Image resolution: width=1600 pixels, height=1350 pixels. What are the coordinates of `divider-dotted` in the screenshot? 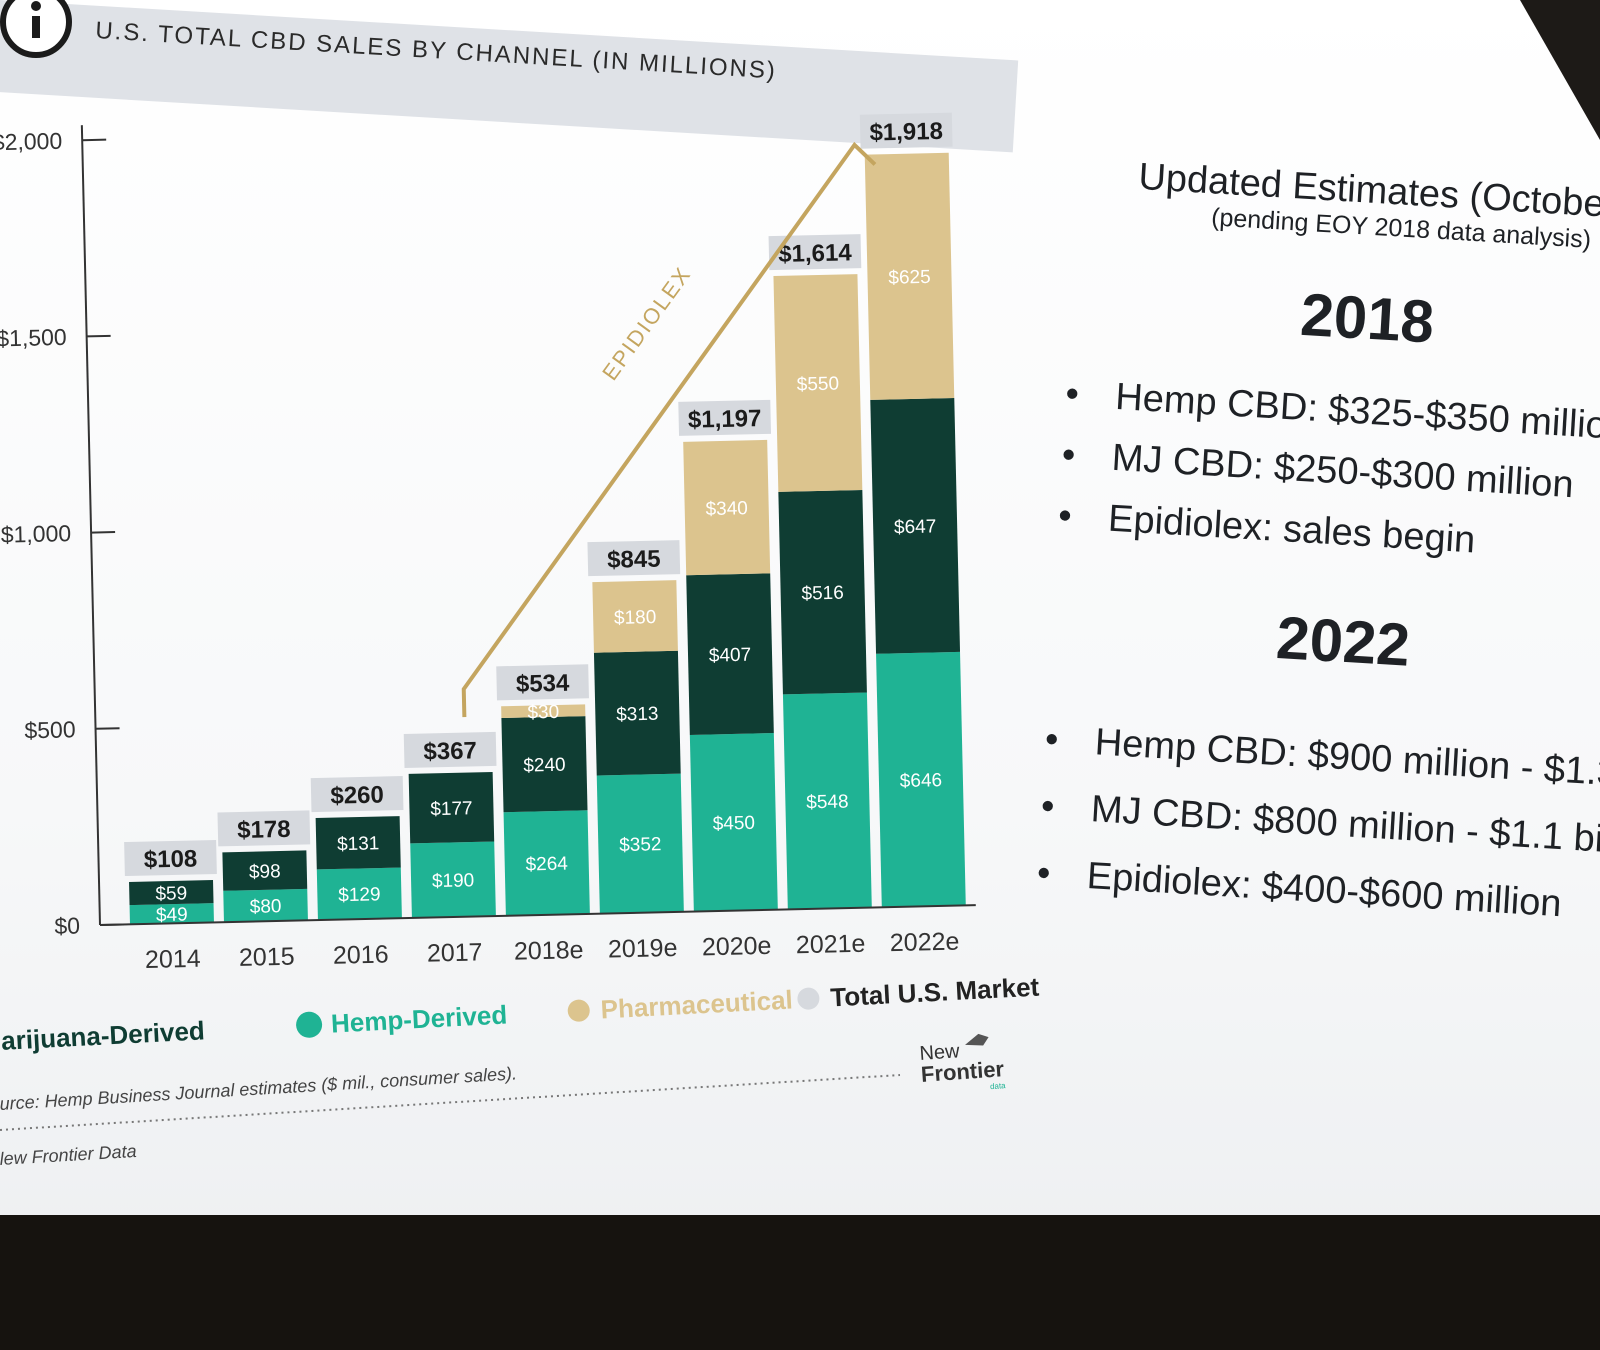 It's located at (450, 1102).